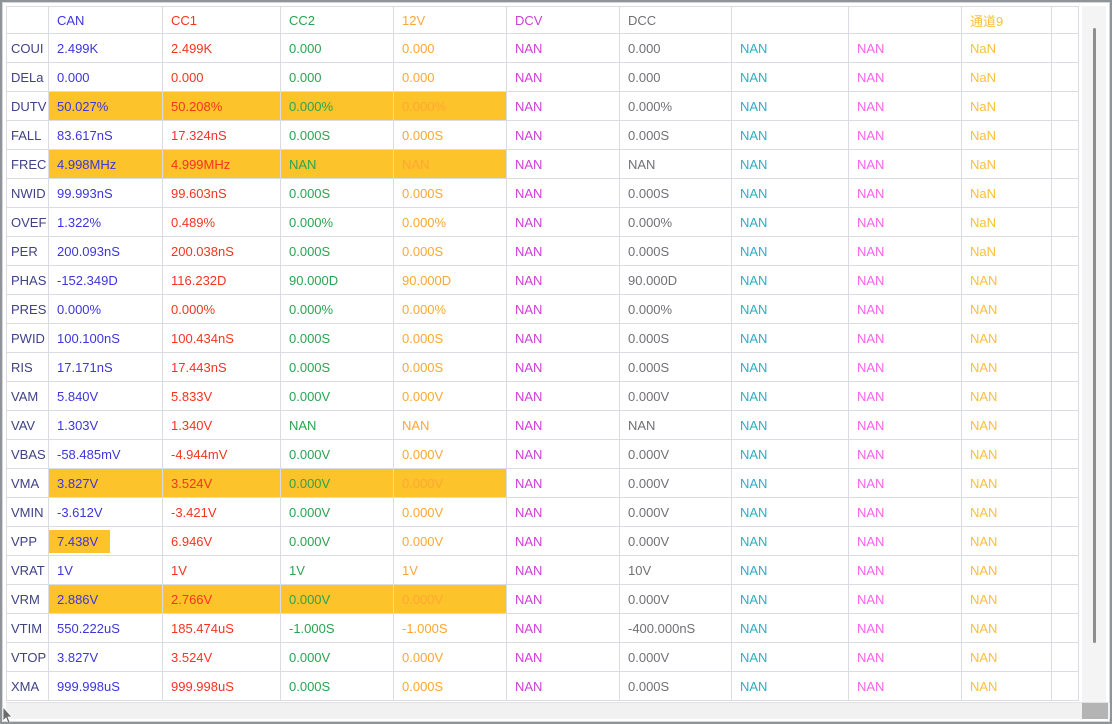 The height and width of the screenshot is (724, 1112). Describe the element at coordinates (221, 280) in the screenshot. I see `cell: 116.232D` at that location.